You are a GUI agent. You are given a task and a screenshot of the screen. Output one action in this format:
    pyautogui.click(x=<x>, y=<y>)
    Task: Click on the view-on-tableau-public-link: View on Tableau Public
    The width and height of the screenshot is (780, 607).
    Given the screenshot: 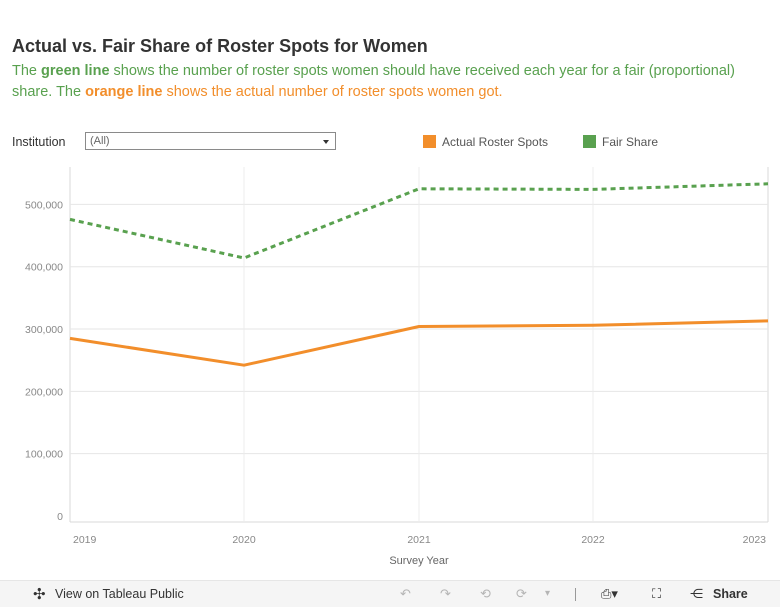 What is the action you would take?
    pyautogui.click(x=119, y=594)
    